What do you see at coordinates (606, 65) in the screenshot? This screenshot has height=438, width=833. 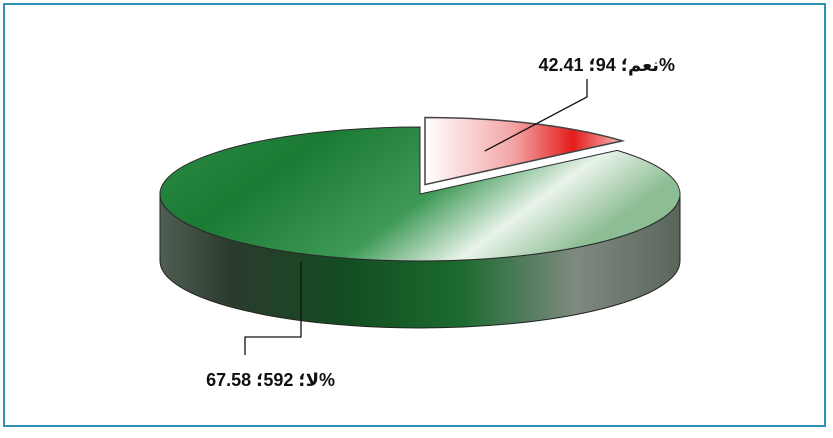 I see `slice-label: نعم؛ 94؛ 42.41%` at bounding box center [606, 65].